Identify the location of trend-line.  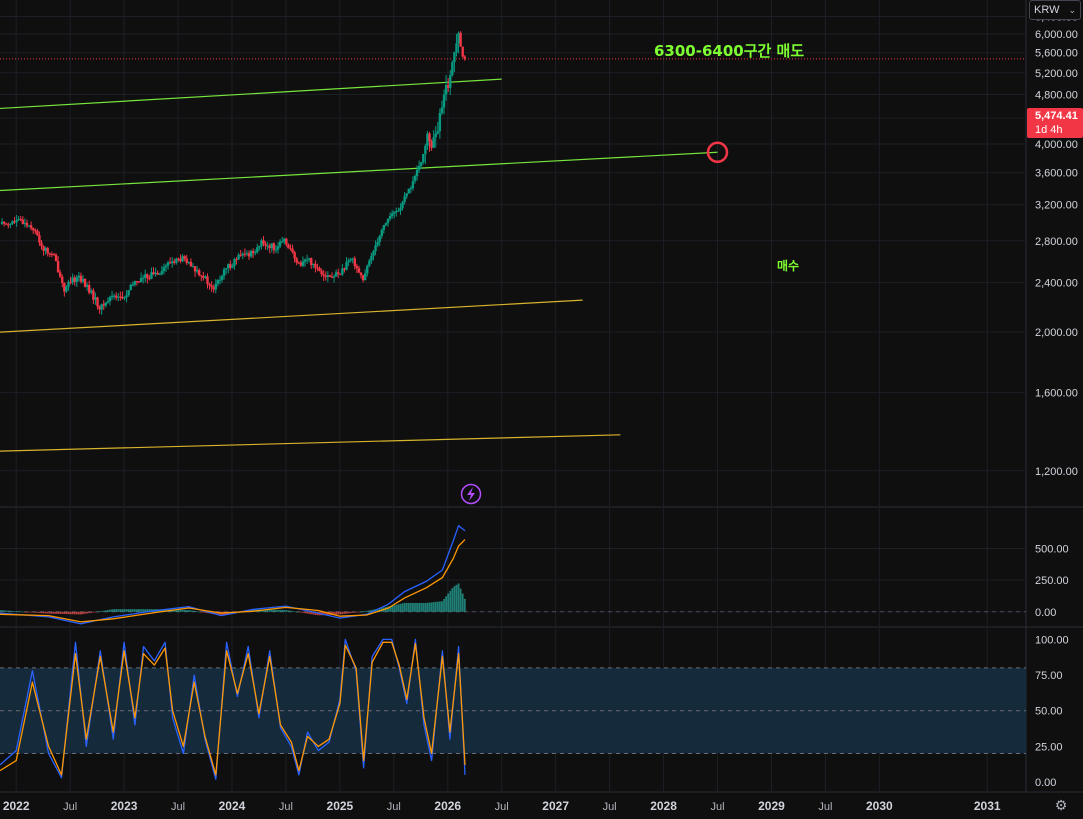
(359, 171).